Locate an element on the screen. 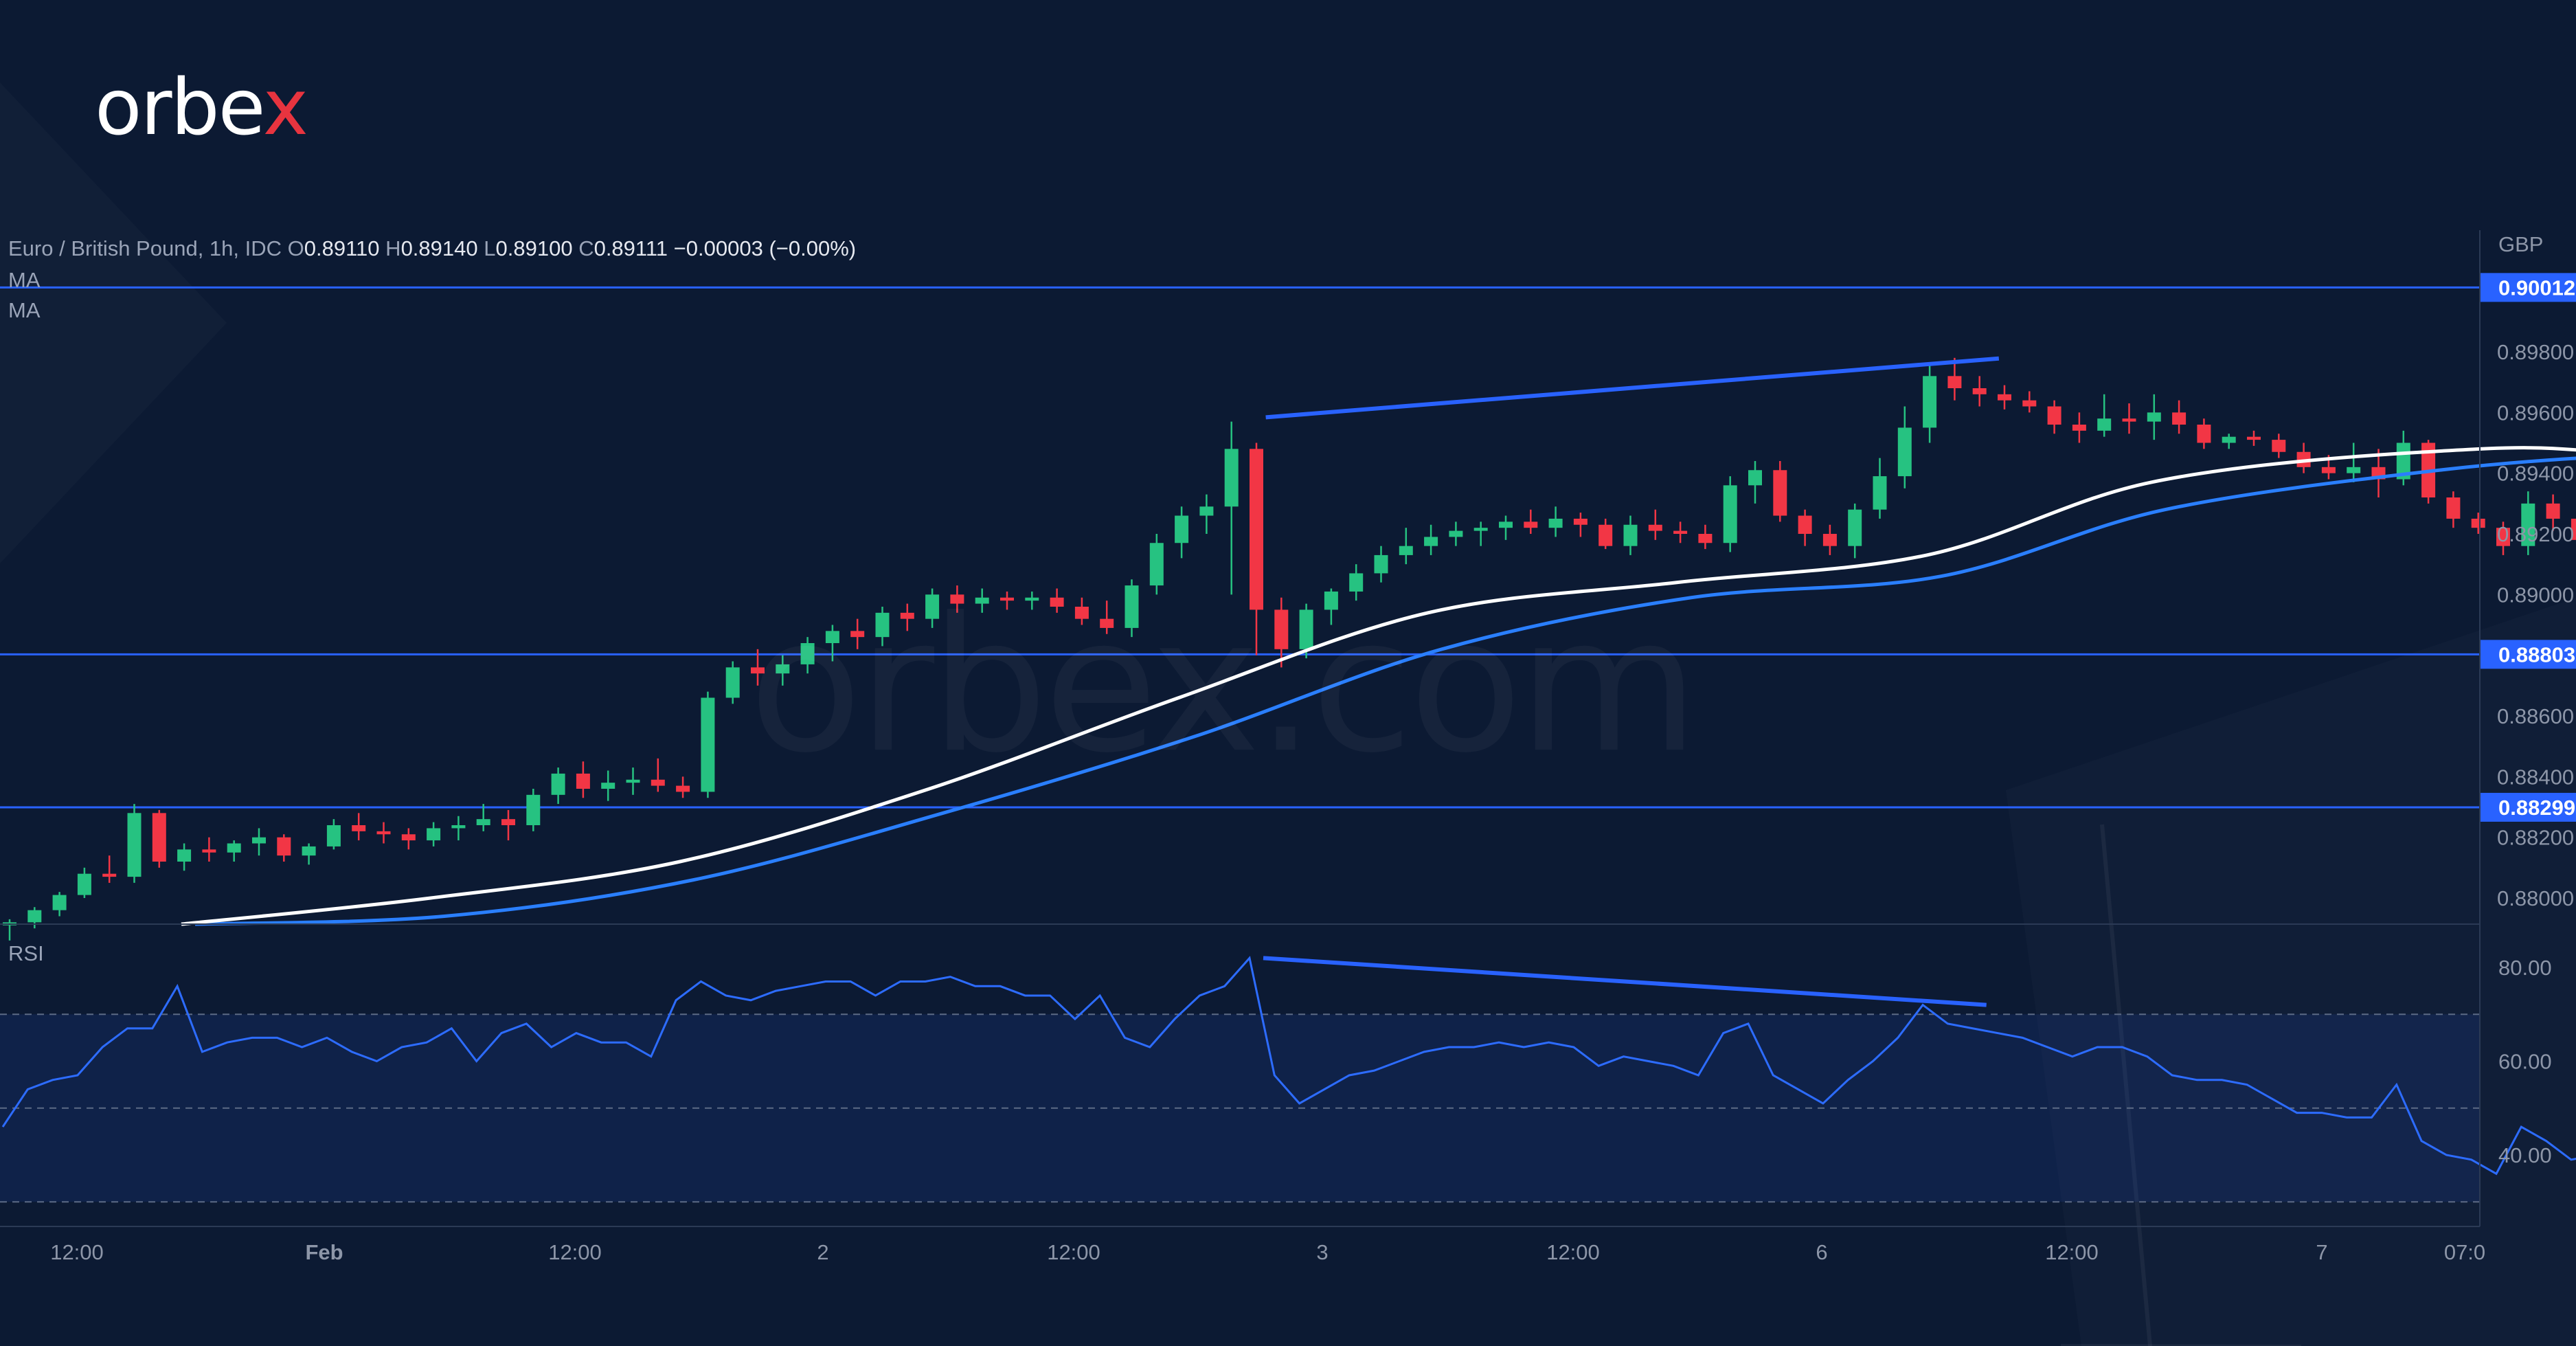 This screenshot has width=2576, height=1346. watermark: orbex.com is located at coordinates (1224, 685).